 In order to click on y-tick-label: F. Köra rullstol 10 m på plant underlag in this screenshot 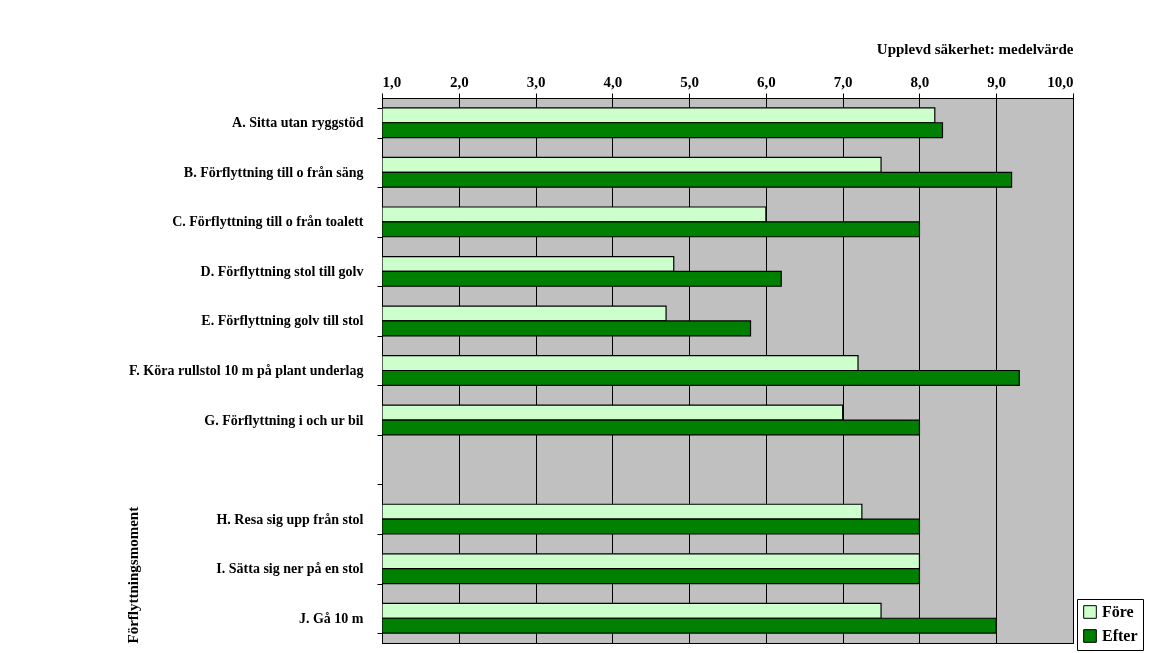, I will do `click(246, 370)`.